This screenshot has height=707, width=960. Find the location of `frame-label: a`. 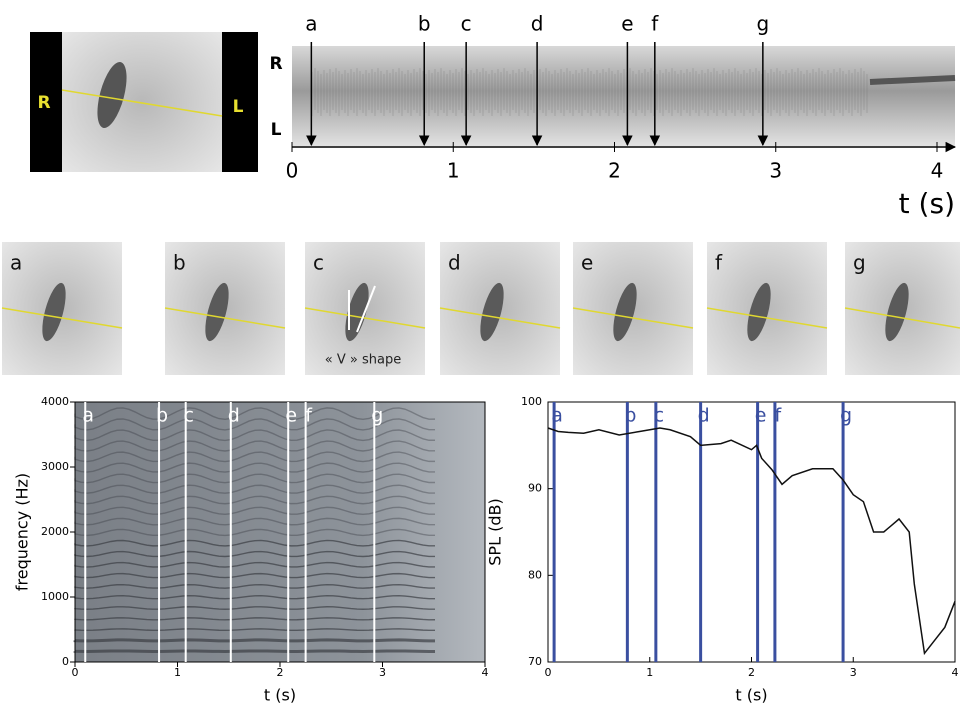

frame-label: a is located at coordinates (16, 263).